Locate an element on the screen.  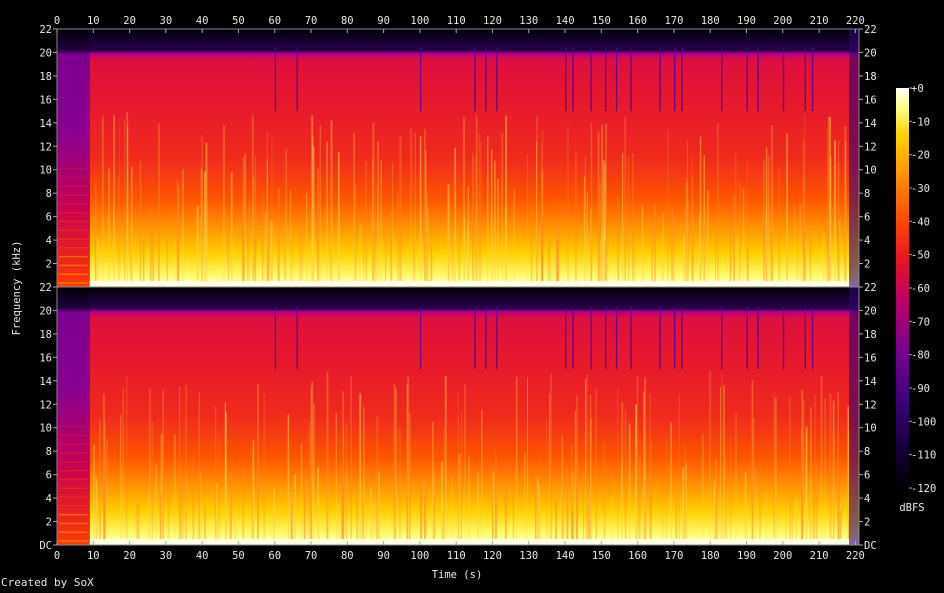
y-tick-label-right: 20 is located at coordinates (870, 311).